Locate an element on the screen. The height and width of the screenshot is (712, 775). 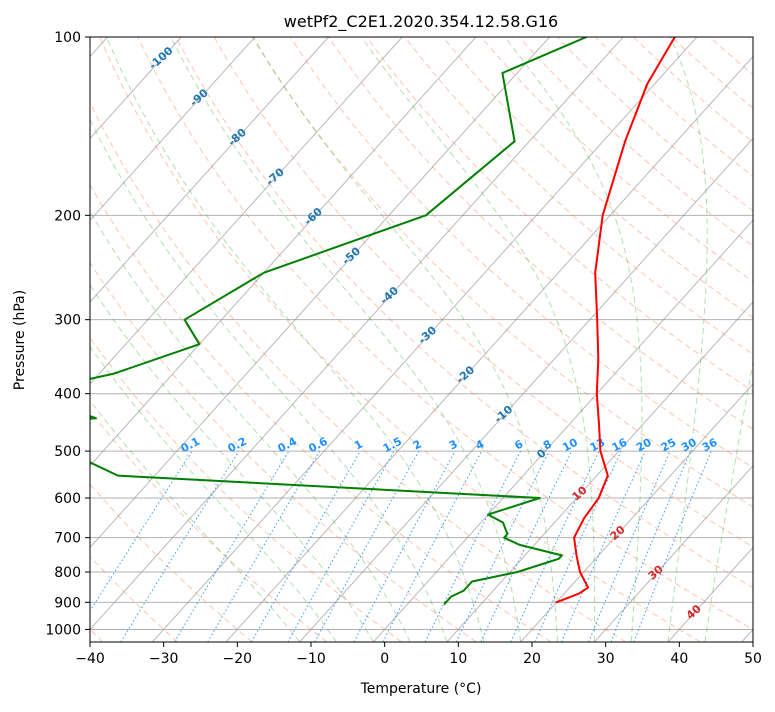
y-tick-label: 300 is located at coordinates (67, 321).